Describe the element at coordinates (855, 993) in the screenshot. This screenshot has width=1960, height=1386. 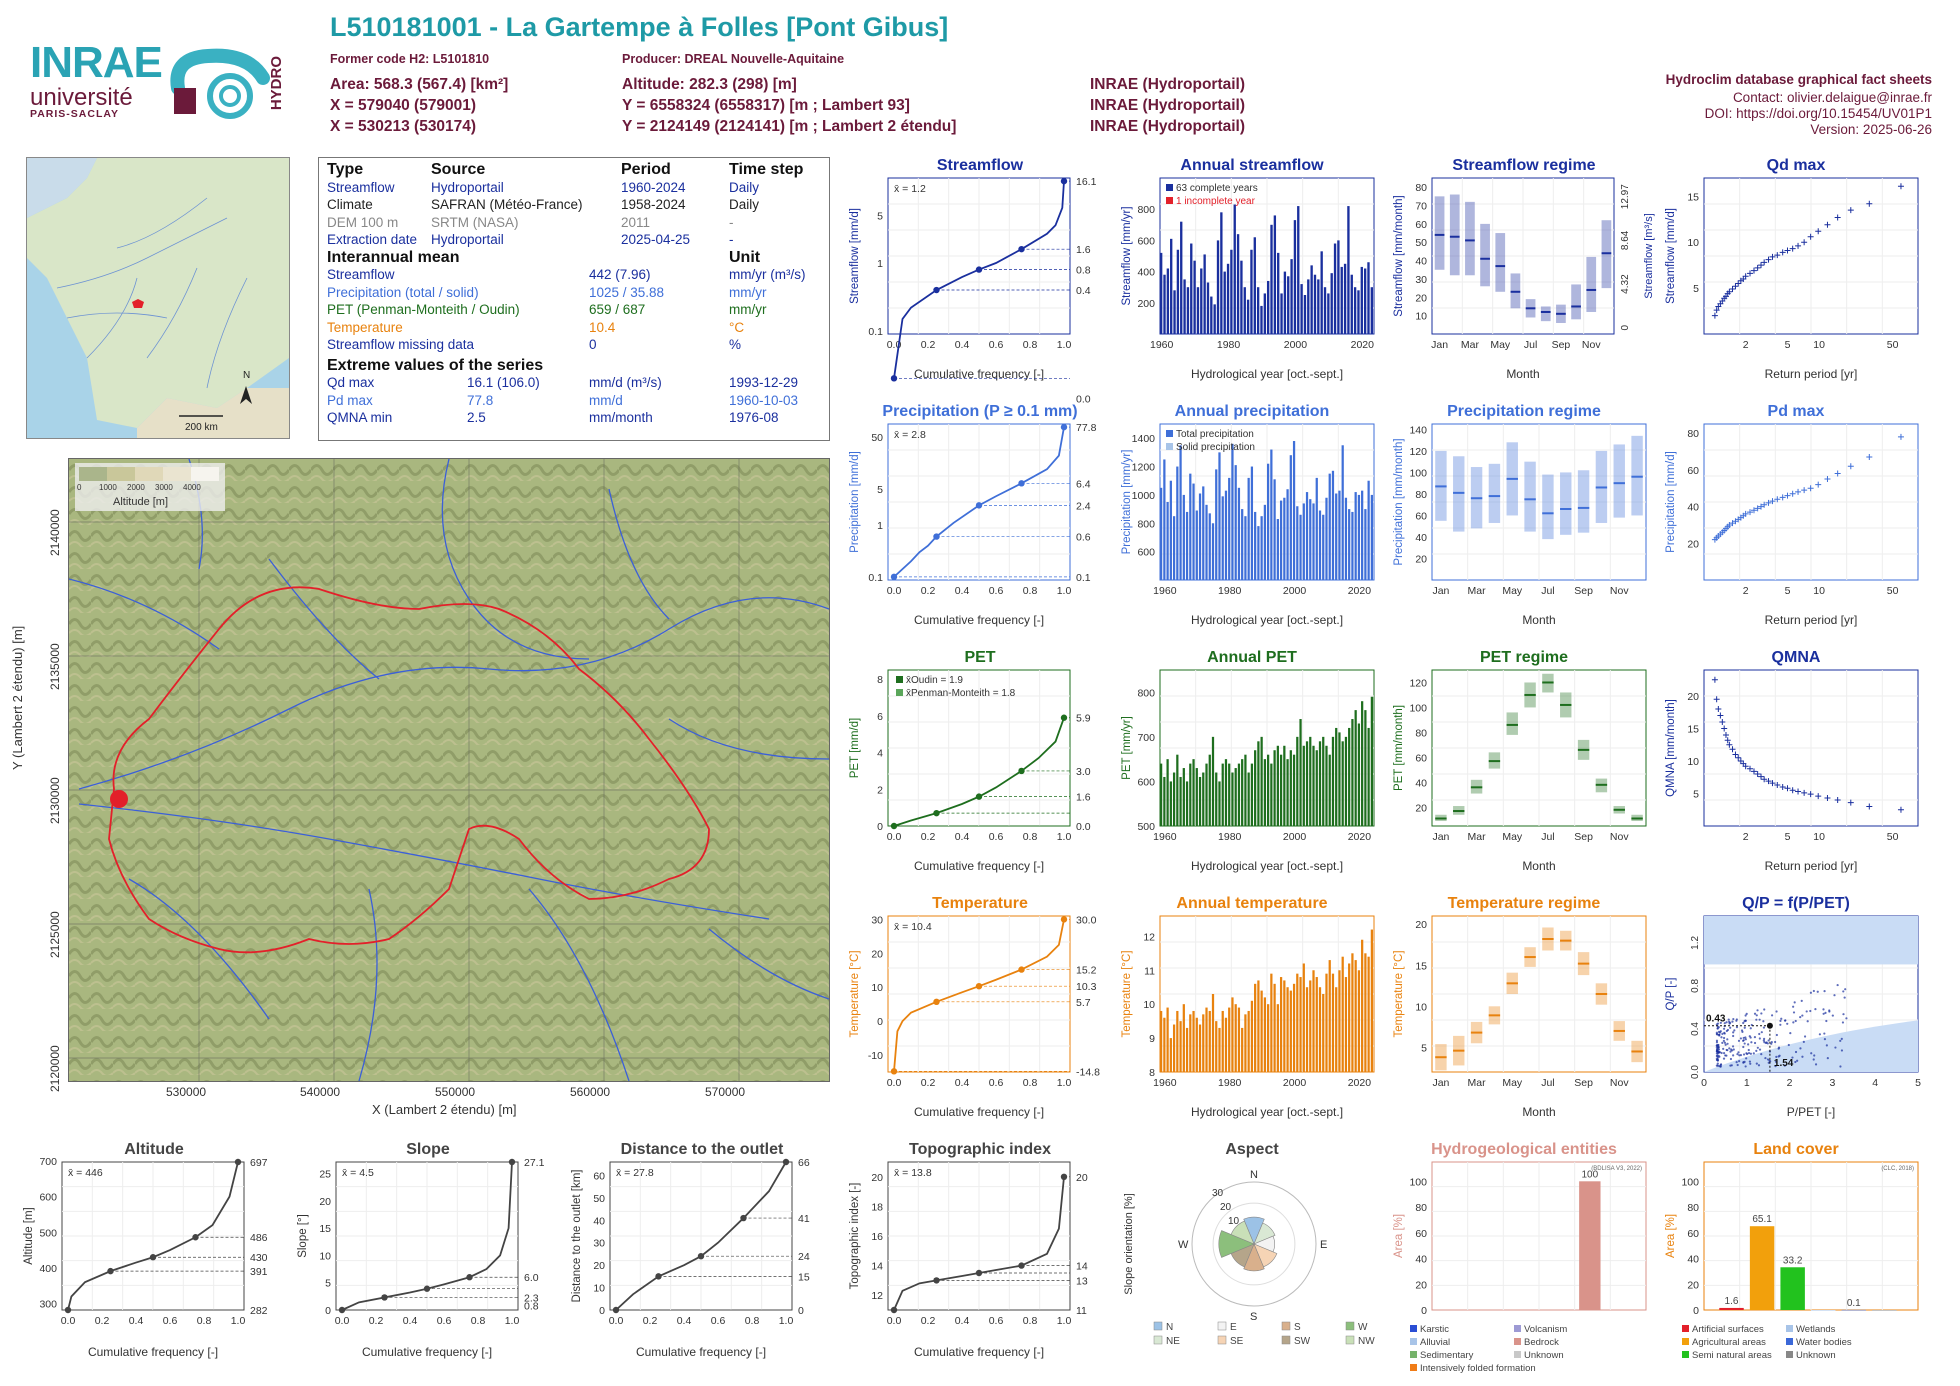
I see `axis-title: Temperature [°C]` at that location.